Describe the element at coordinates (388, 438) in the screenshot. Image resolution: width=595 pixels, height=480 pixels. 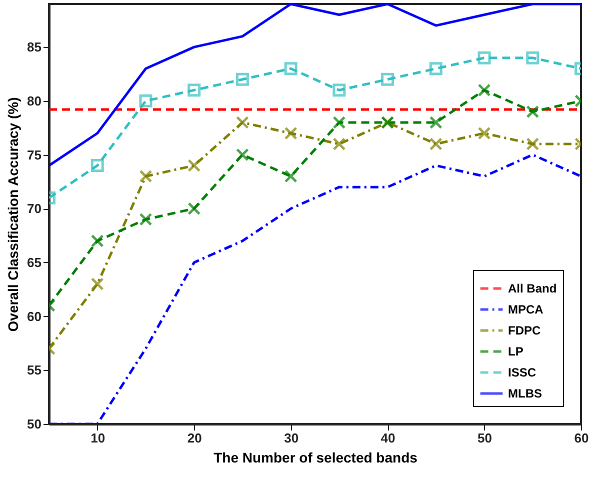
I see `x-tick-label: 40` at that location.